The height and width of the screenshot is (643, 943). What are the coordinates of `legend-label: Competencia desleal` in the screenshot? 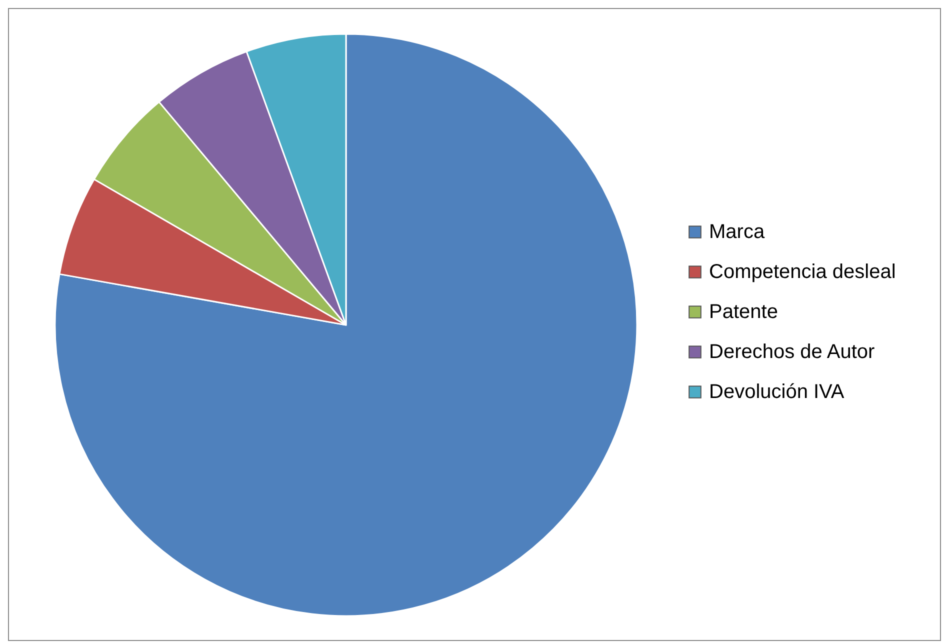 It's located at (802, 272).